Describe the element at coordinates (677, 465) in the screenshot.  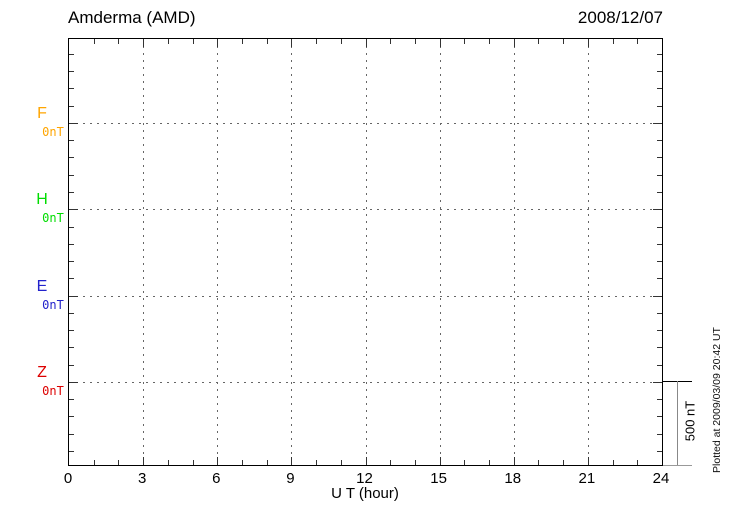
I see `scale-bar-bottom-tick` at that location.